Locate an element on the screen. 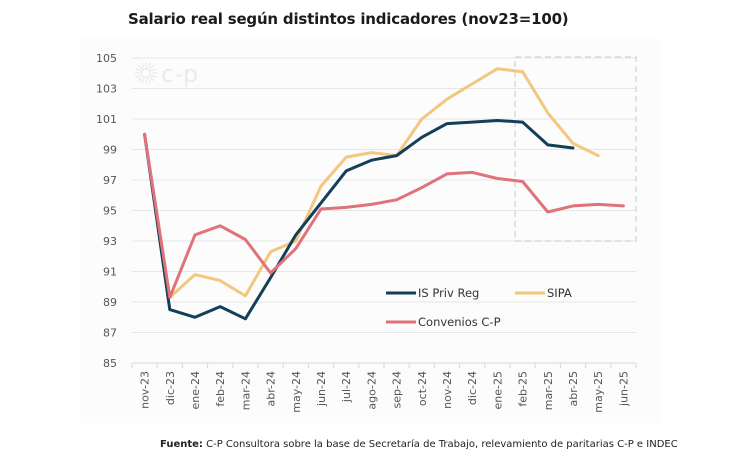  legend-label: IS Priv Reg is located at coordinates (448, 293).